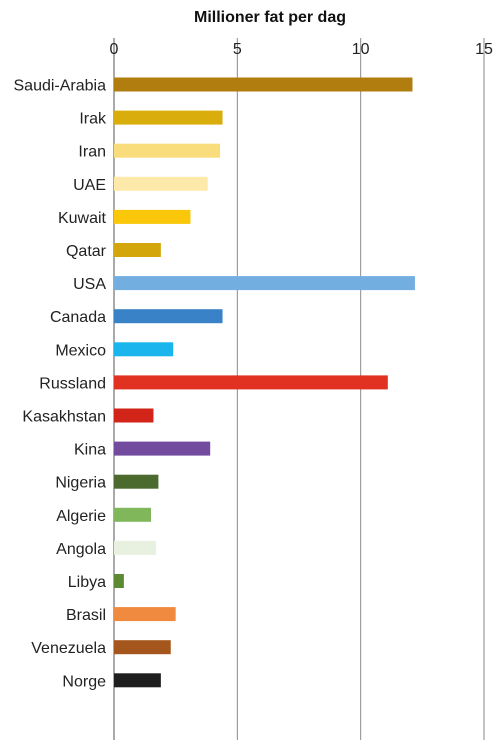  Describe the element at coordinates (93, 119) in the screenshot. I see `category-label: Irak` at that location.